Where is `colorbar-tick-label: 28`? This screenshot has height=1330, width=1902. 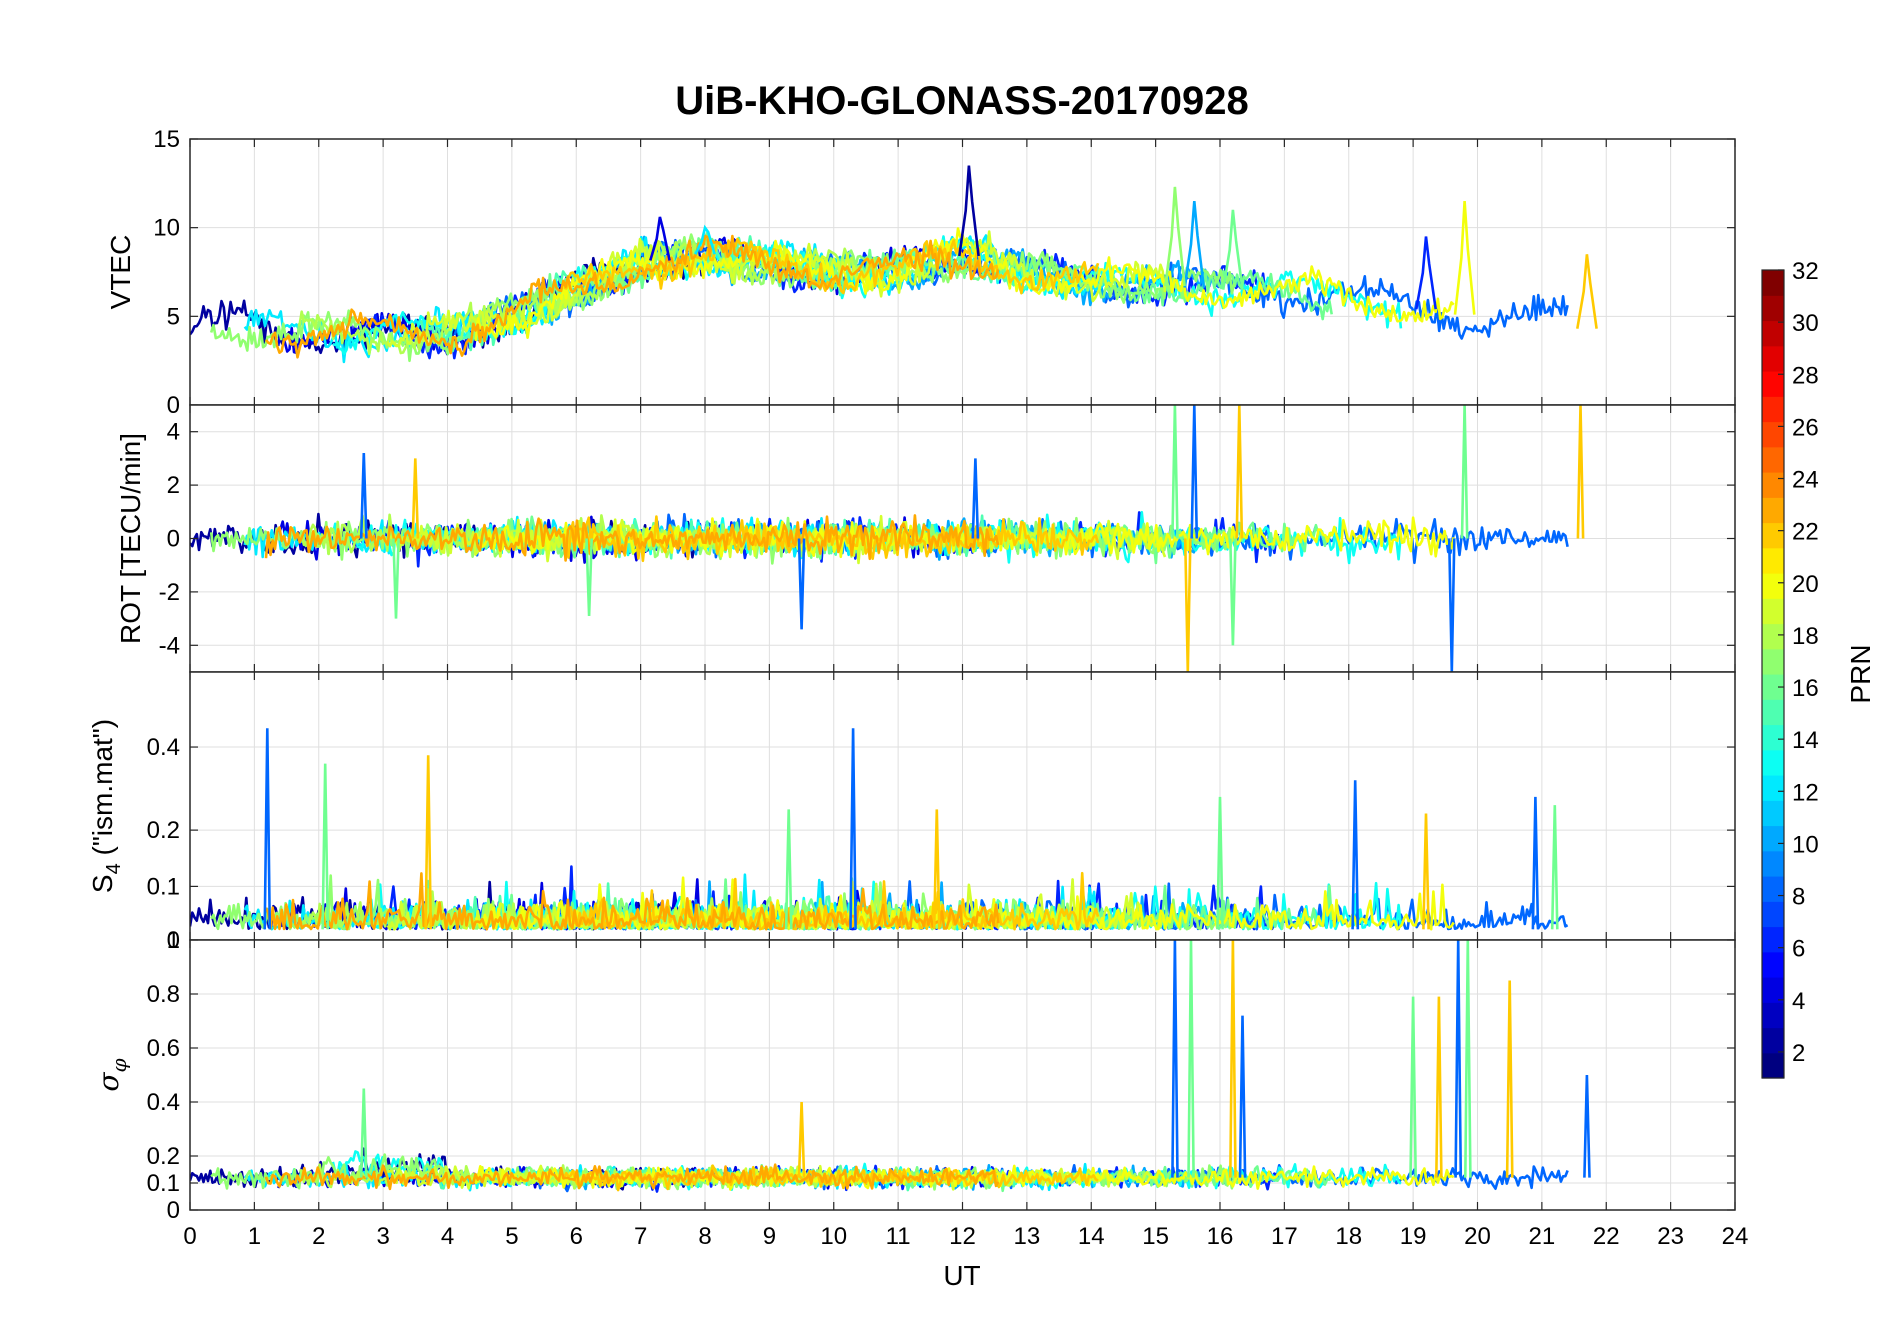
colorbar-tick-label: 28 is located at coordinates (1805, 375).